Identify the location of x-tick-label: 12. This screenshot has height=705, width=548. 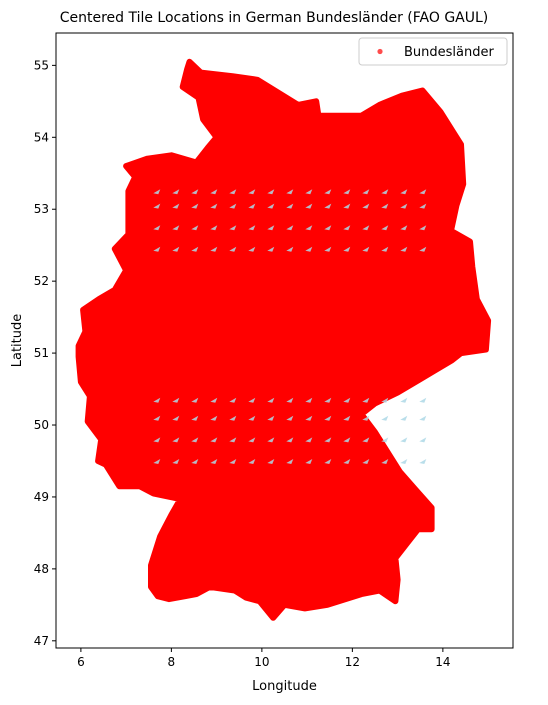
(352, 662).